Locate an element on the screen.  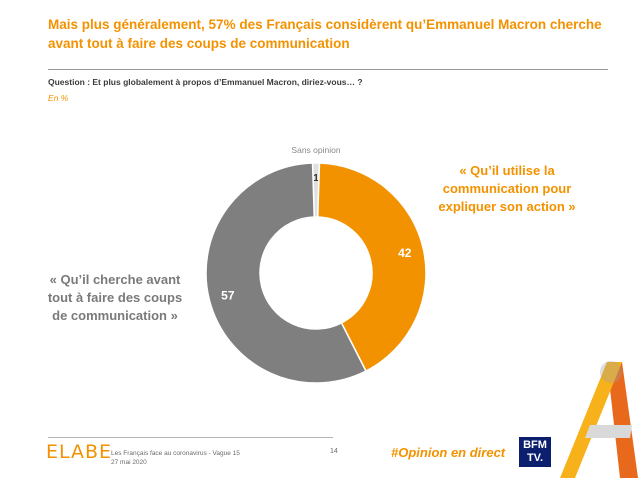
unit-label: En % is located at coordinates (58, 98).